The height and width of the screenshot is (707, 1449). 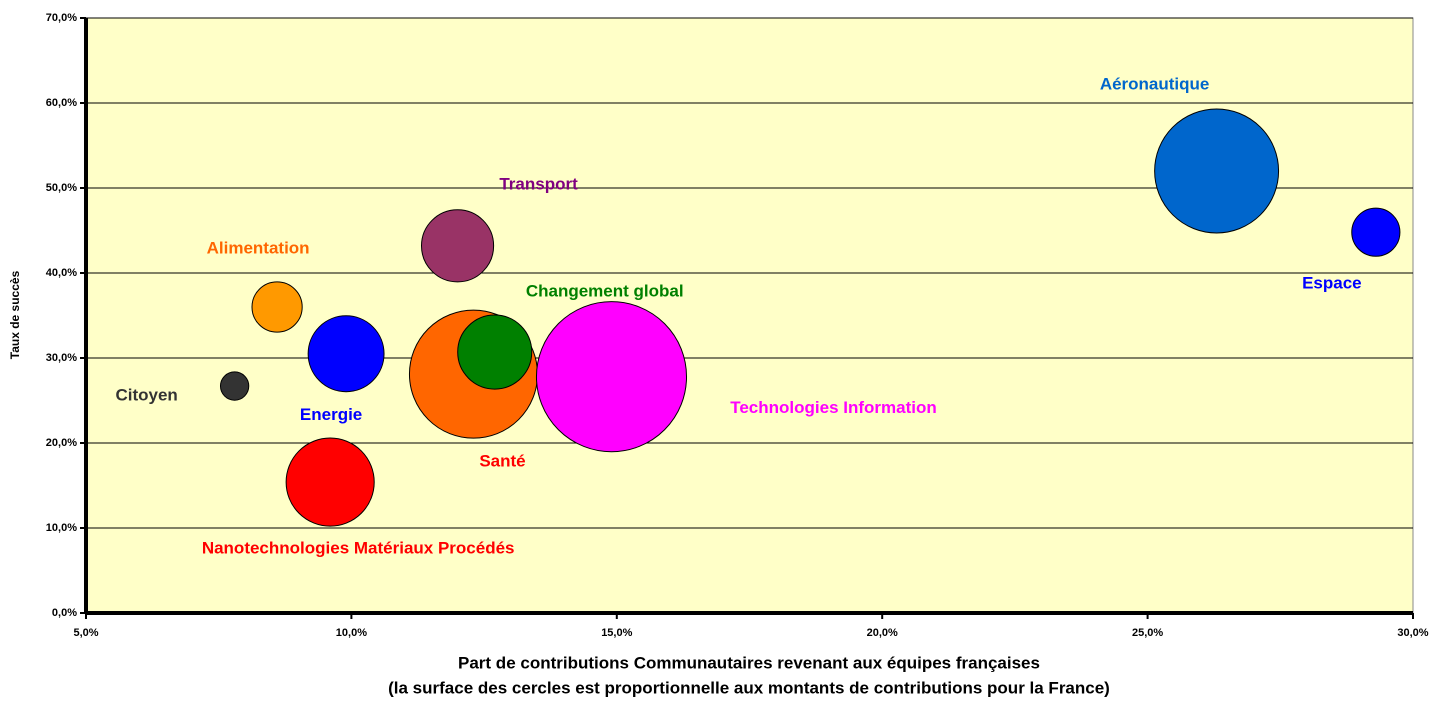 I want to click on bubble-label: Transport, so click(x=538, y=183).